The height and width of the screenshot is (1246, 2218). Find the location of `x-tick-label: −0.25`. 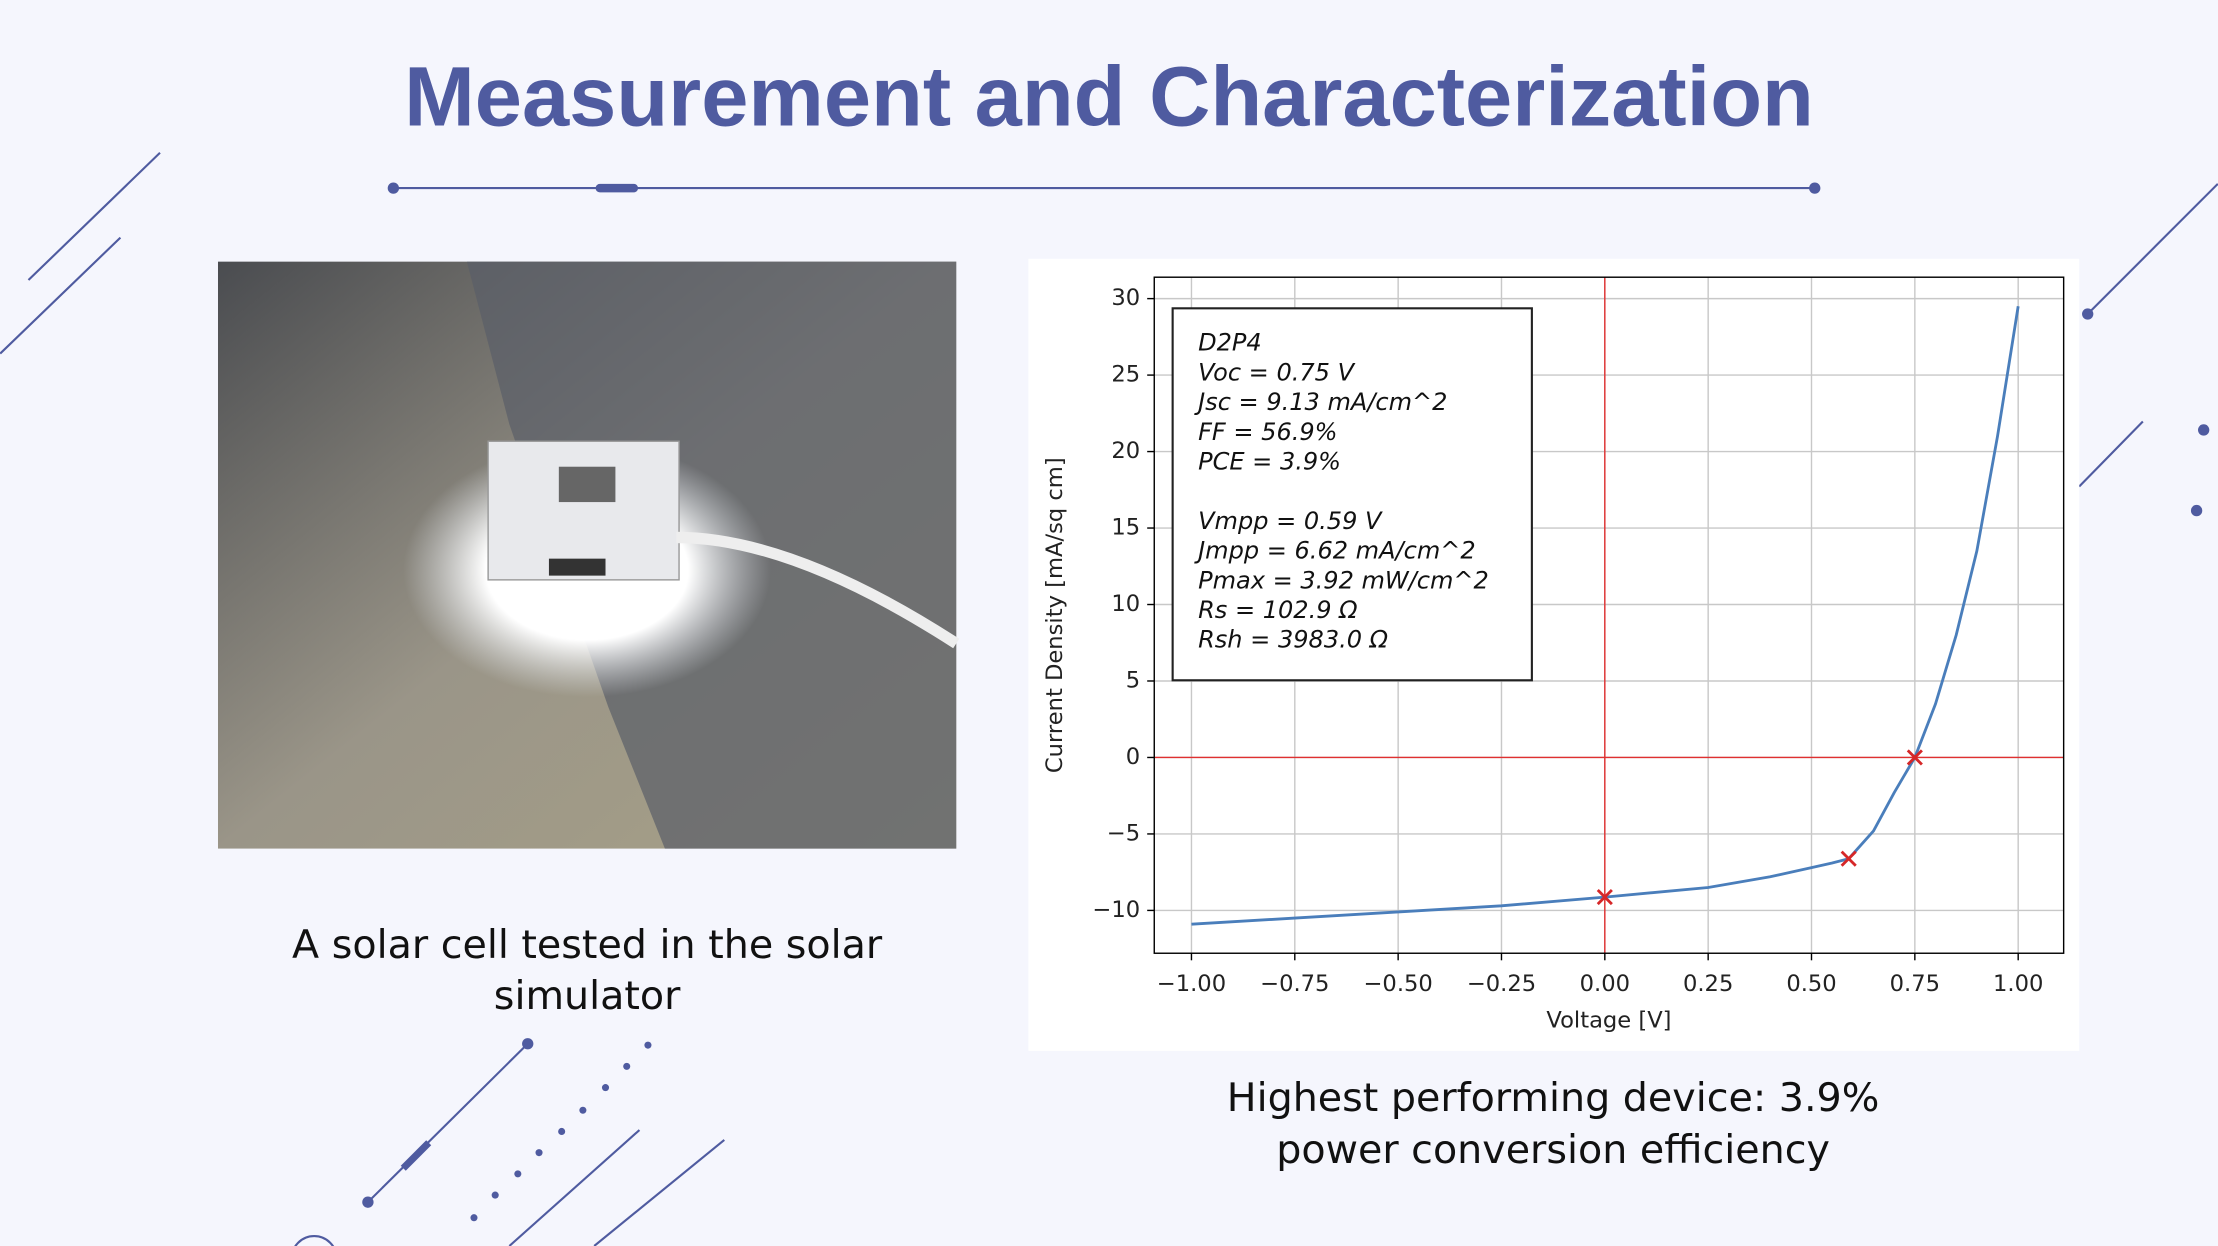

x-tick-label: −0.25 is located at coordinates (1501, 984).